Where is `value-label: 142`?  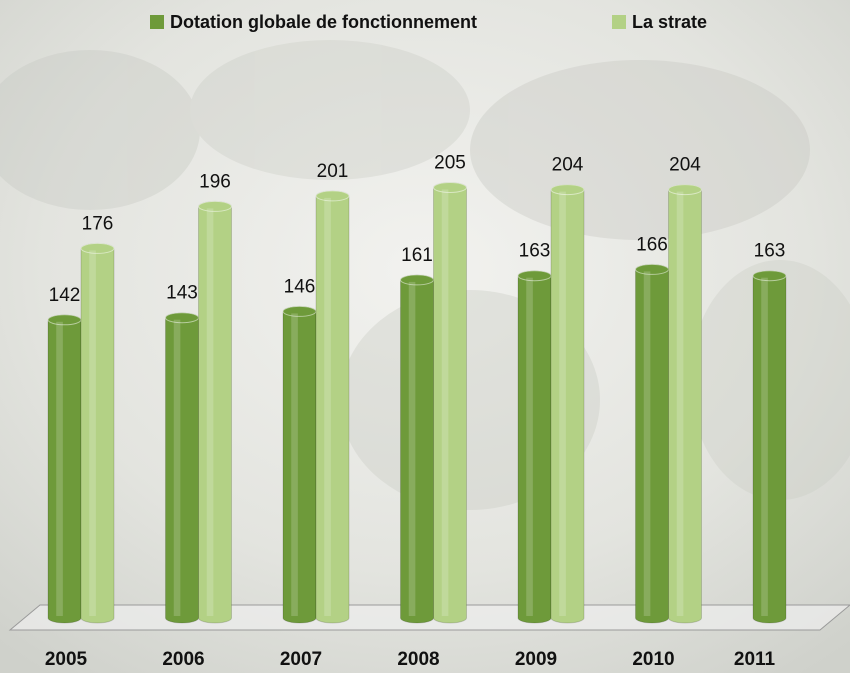 value-label: 142 is located at coordinates (65, 295).